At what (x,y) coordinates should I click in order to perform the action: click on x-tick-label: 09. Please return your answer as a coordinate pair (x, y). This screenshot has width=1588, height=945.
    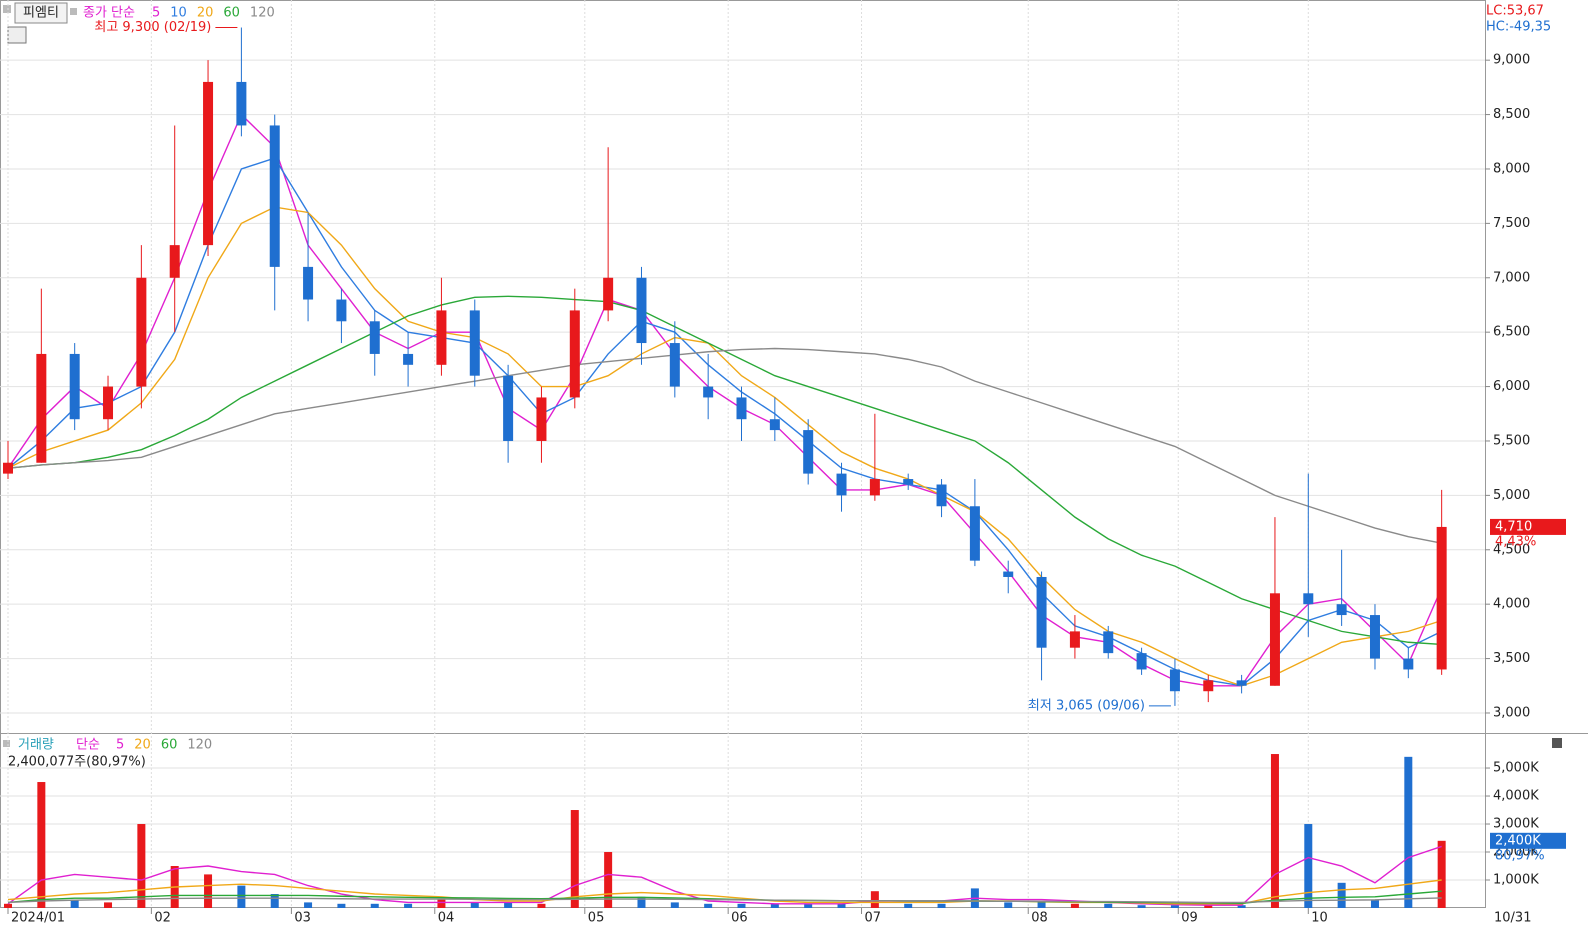
    Looking at the image, I should click on (1189, 918).